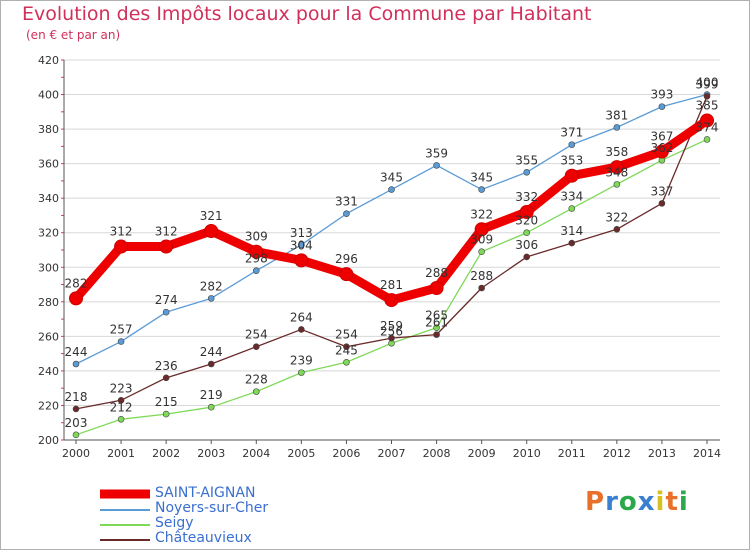 The height and width of the screenshot is (550, 750). I want to click on y-tick-label: 340, so click(48, 198).